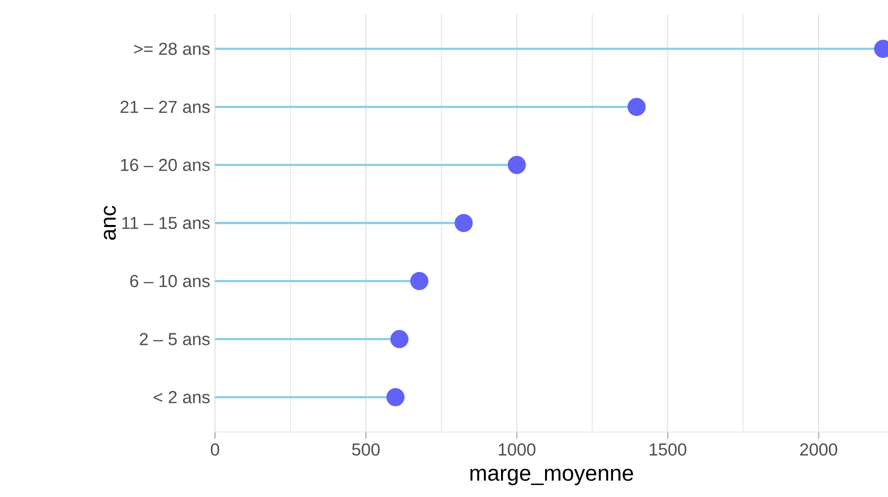 The height and width of the screenshot is (497, 888). What do you see at coordinates (165, 107) in the screenshot?
I see `y-tick-label: 21 – 27 ans` at bounding box center [165, 107].